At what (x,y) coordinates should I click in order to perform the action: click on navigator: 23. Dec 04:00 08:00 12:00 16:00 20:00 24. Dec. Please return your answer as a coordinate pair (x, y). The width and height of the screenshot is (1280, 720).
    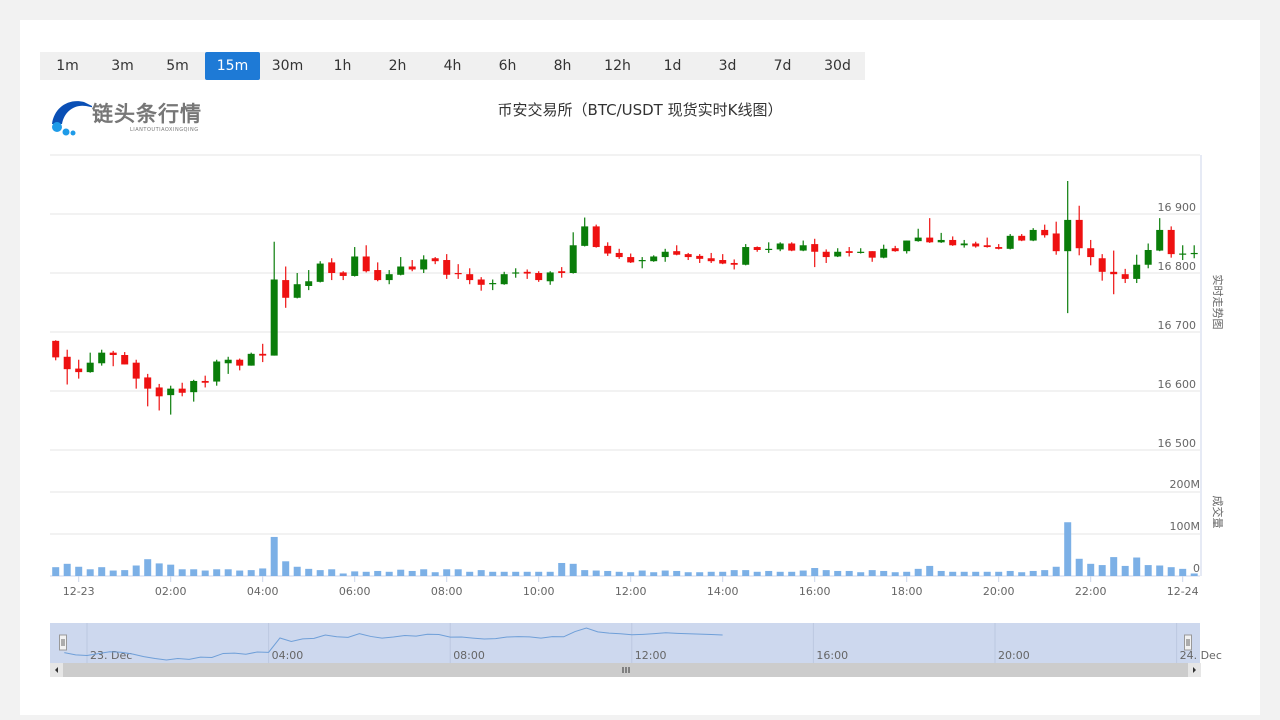
    Looking at the image, I should click on (636, 643).